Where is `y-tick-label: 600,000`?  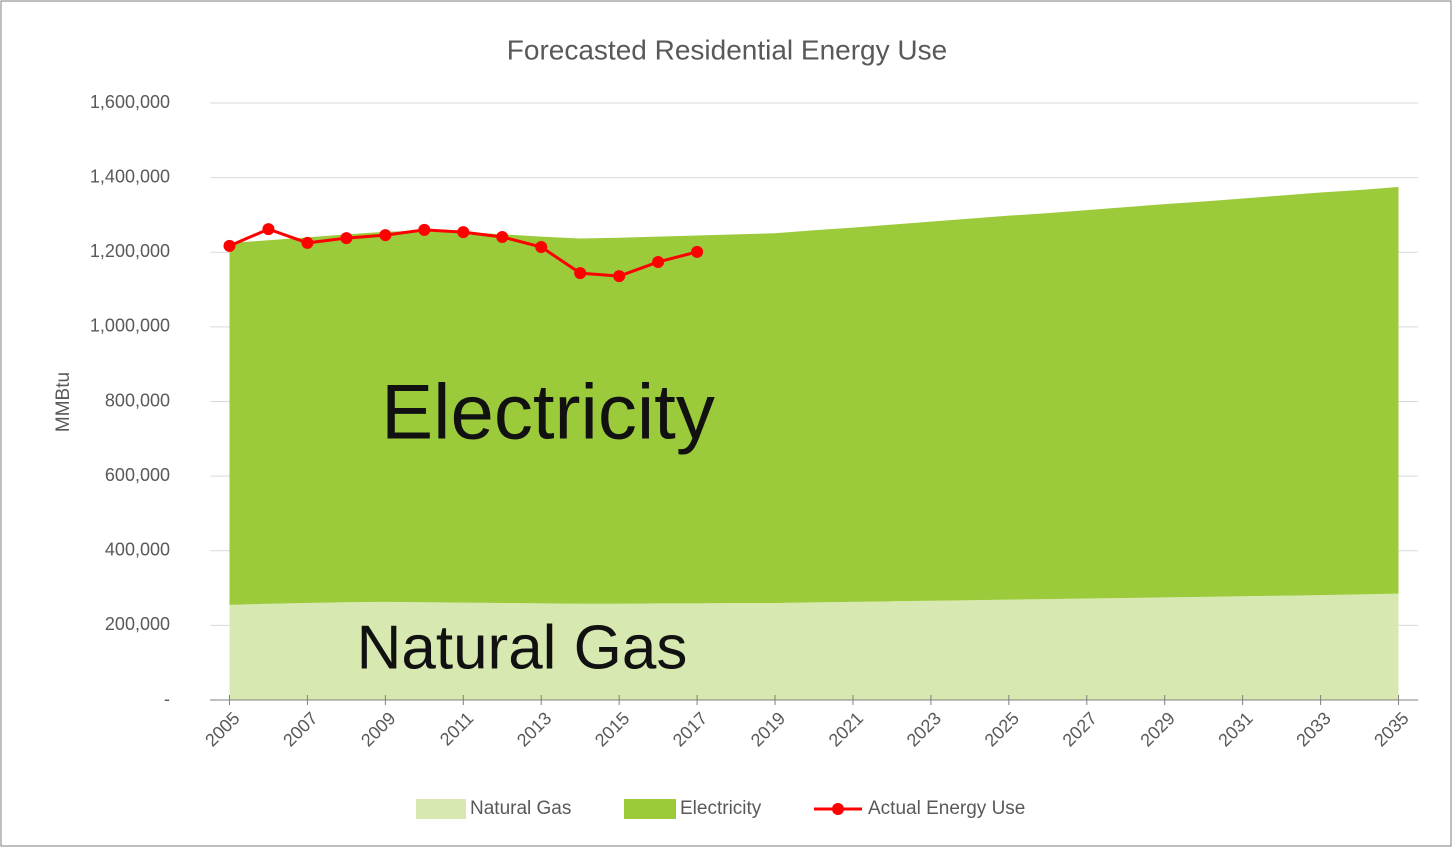
y-tick-label: 600,000 is located at coordinates (137, 475).